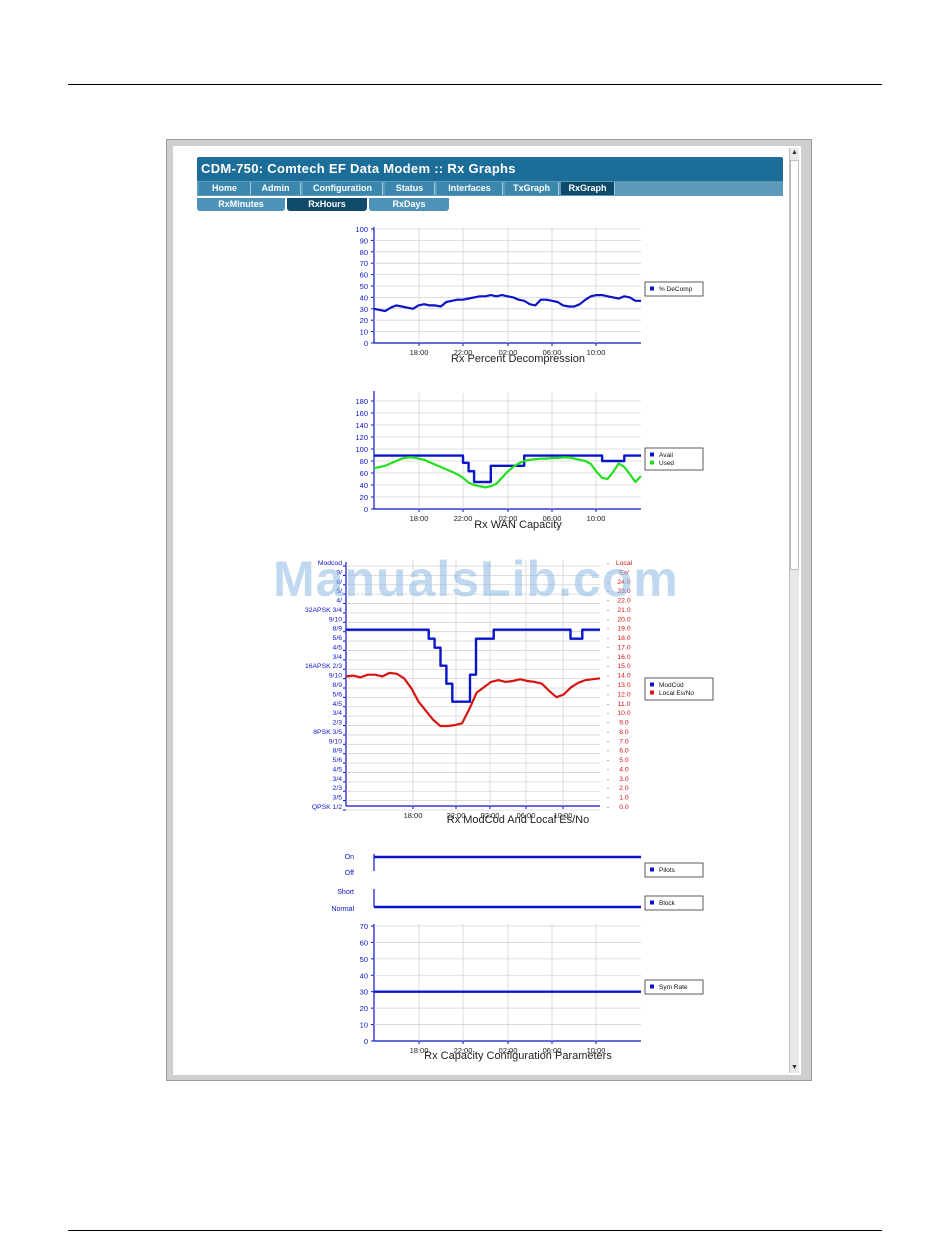 The image size is (950, 1260). Describe the element at coordinates (532, 188) in the screenshot. I see `tab-txgraph: TxGraph` at that location.